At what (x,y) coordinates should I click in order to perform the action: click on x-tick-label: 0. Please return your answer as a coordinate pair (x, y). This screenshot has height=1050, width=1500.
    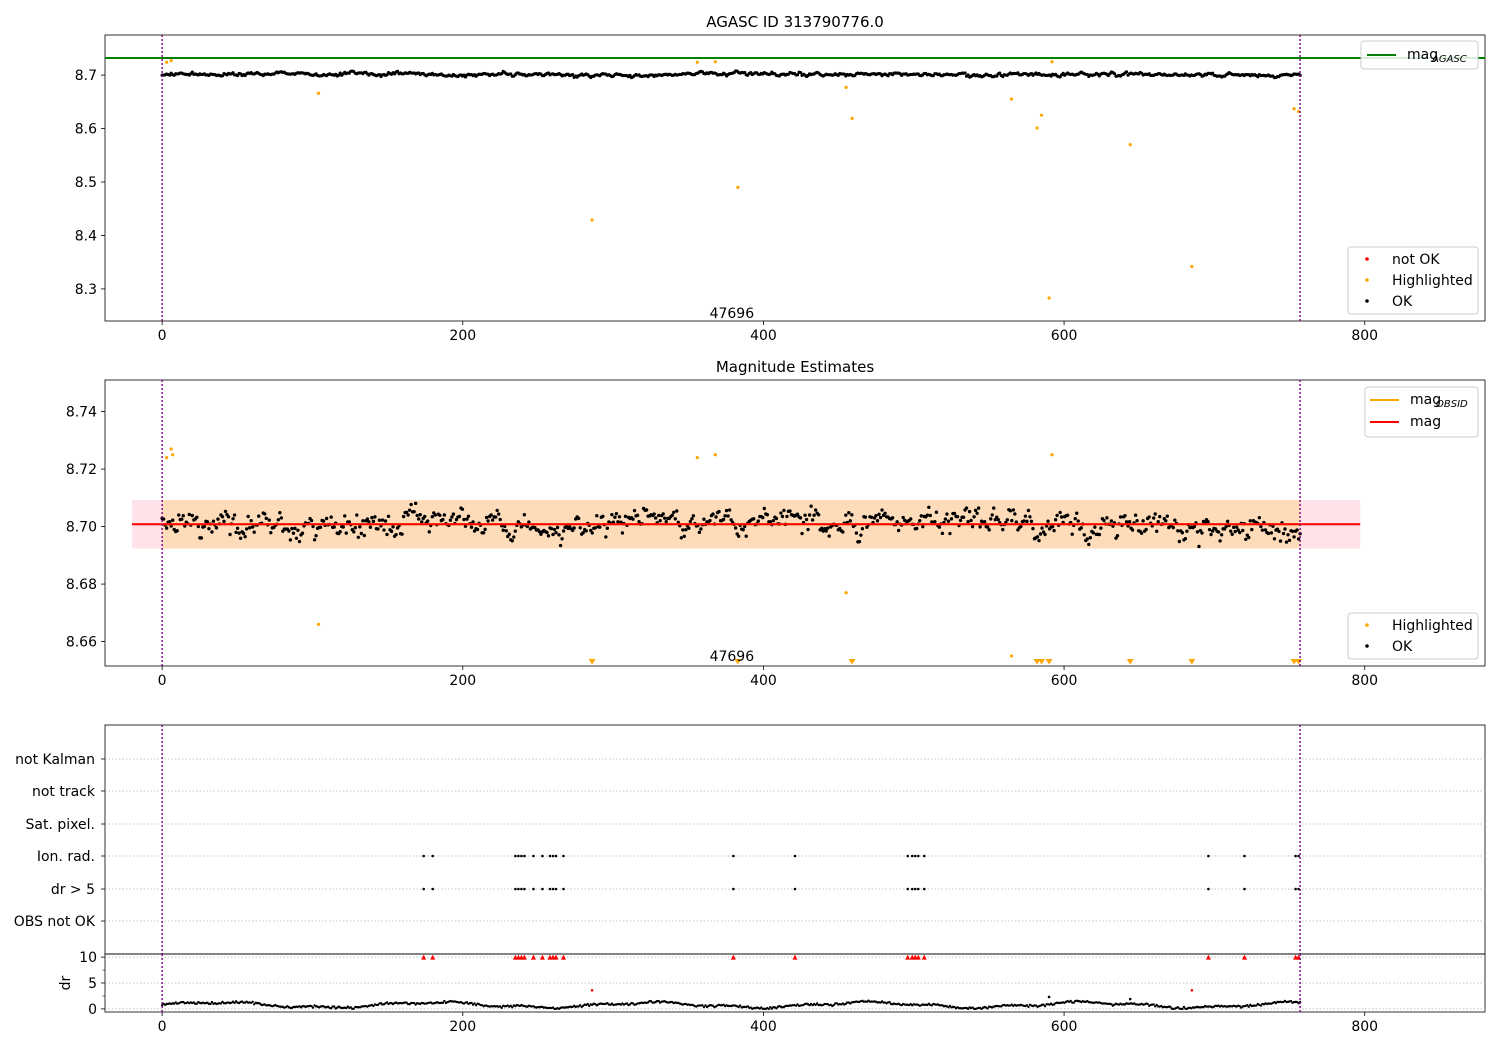
    Looking at the image, I should click on (162, 681).